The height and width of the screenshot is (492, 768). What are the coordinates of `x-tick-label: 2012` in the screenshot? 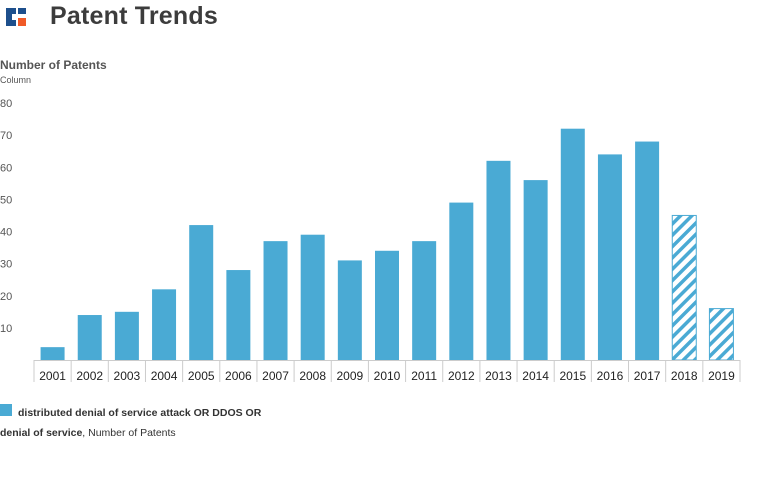 It's located at (461, 376).